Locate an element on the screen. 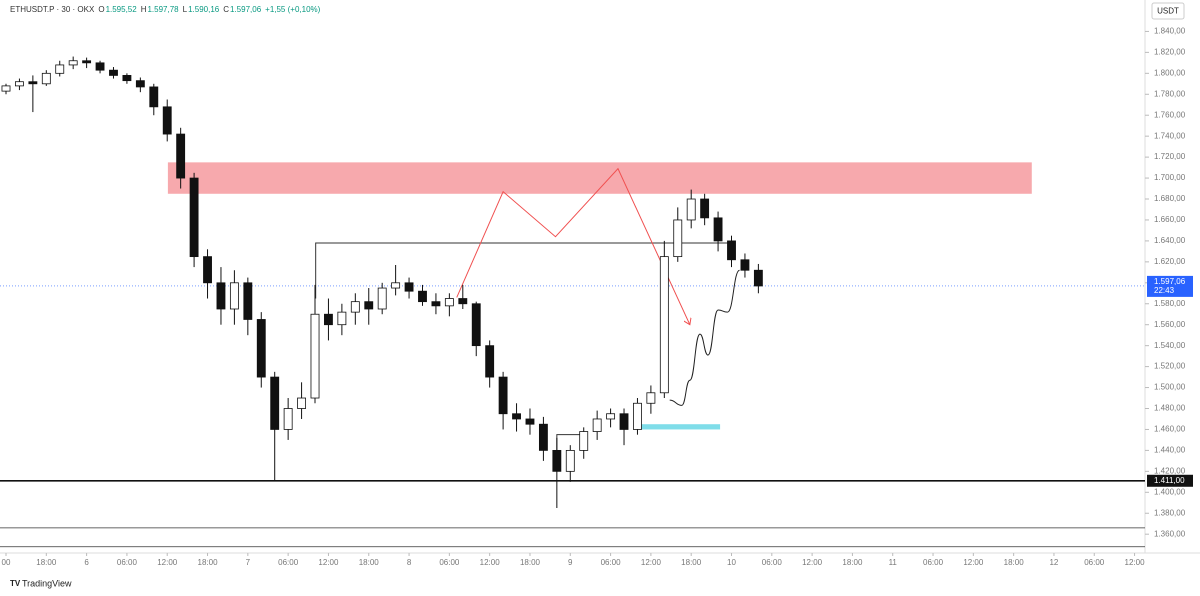 This screenshot has width=1200, height=596. x-tick-label: 8 is located at coordinates (409, 562).